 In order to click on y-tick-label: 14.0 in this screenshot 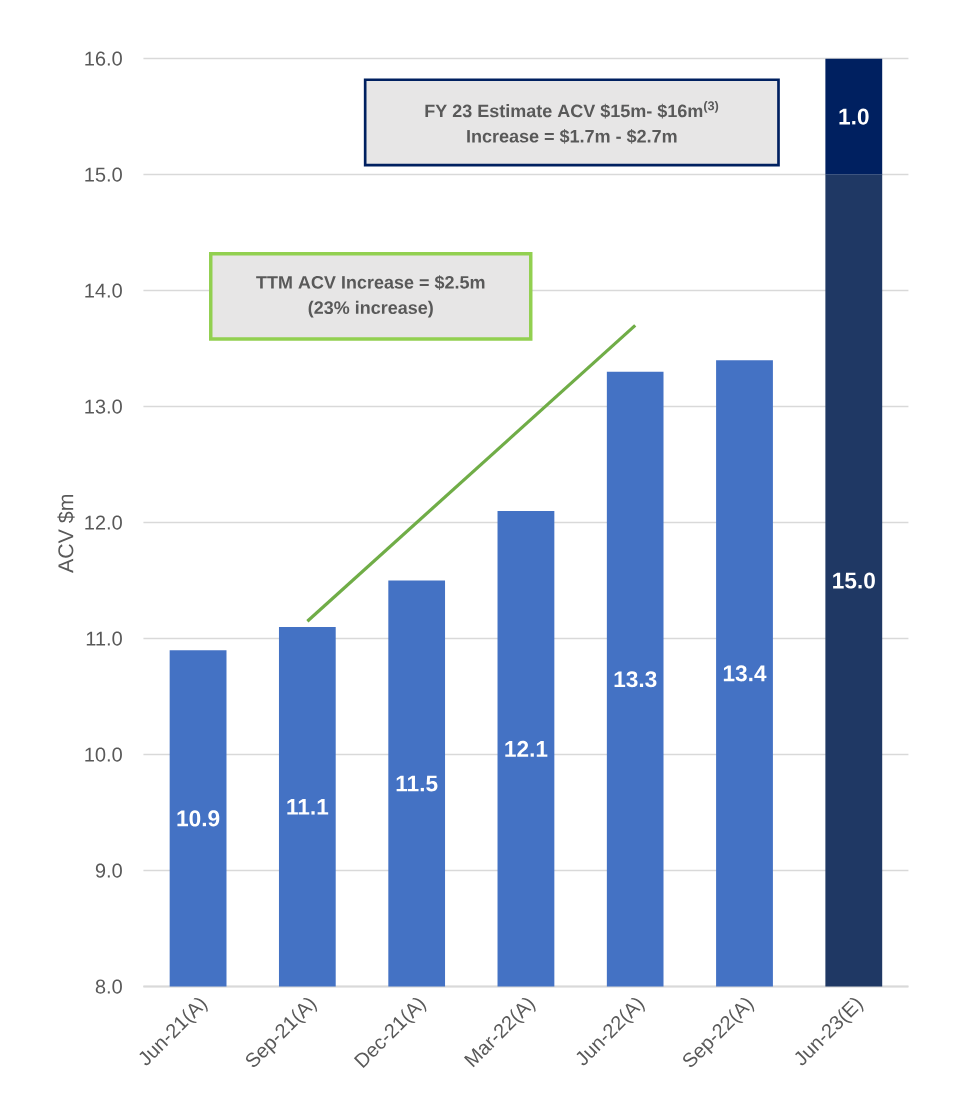, I will do `click(103, 290)`.